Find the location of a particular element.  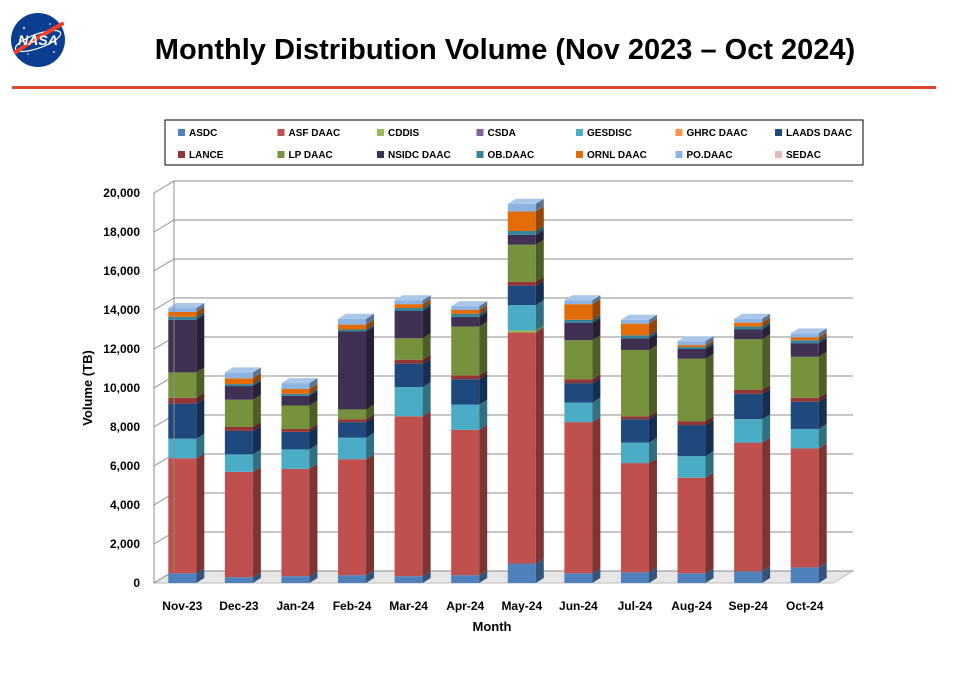

legend-item: SEDAC is located at coordinates (798, 155).